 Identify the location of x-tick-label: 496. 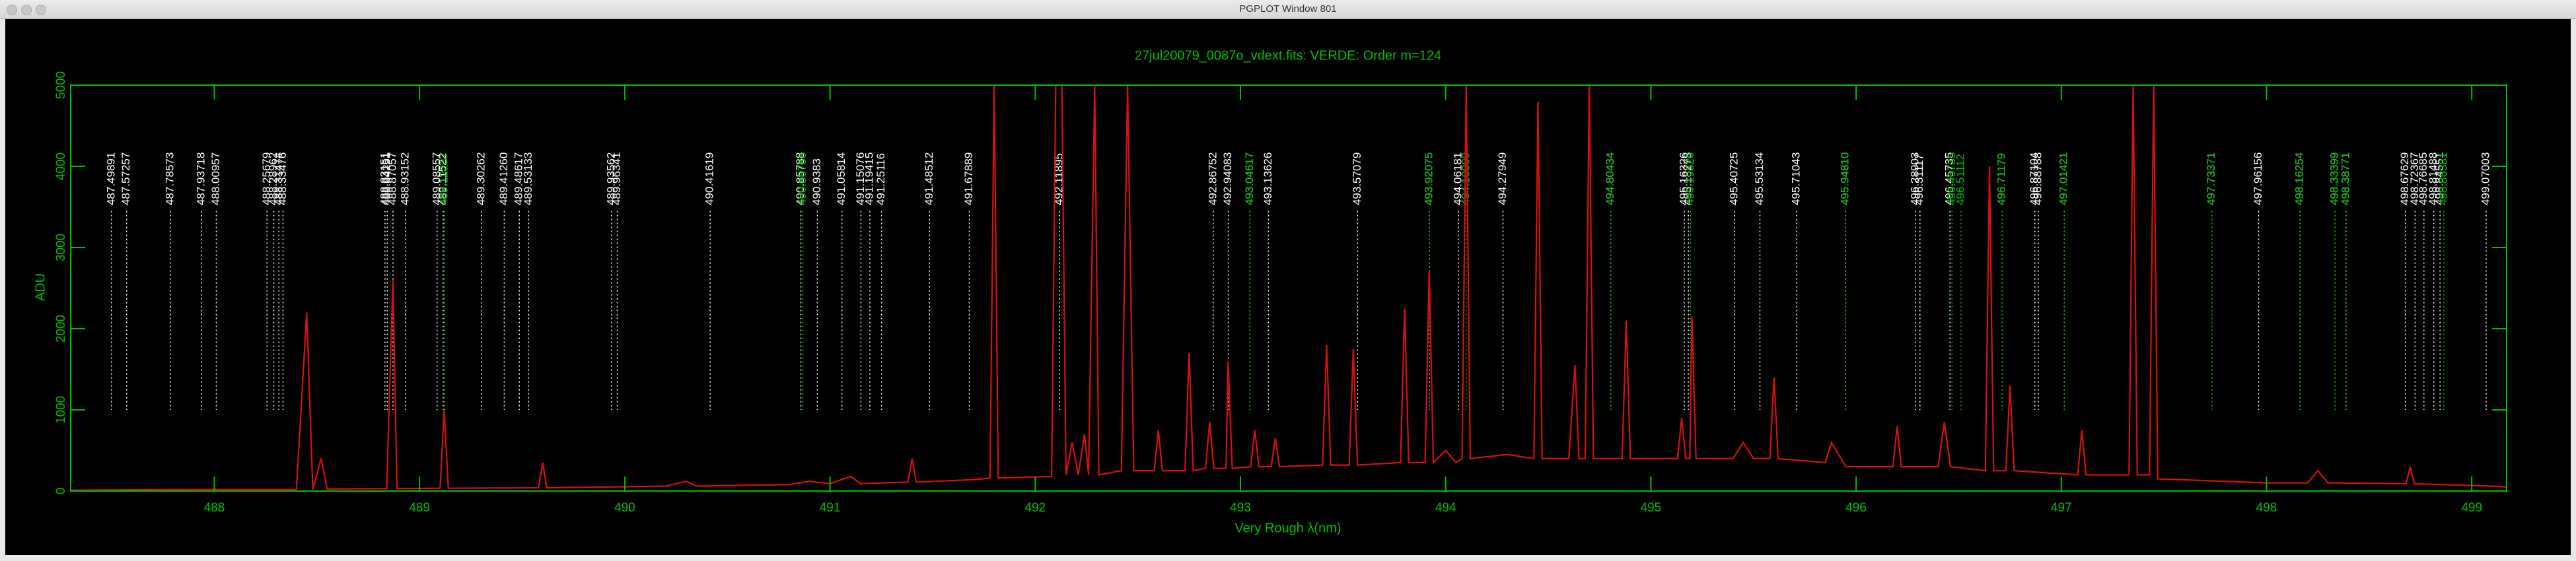
(1856, 508).